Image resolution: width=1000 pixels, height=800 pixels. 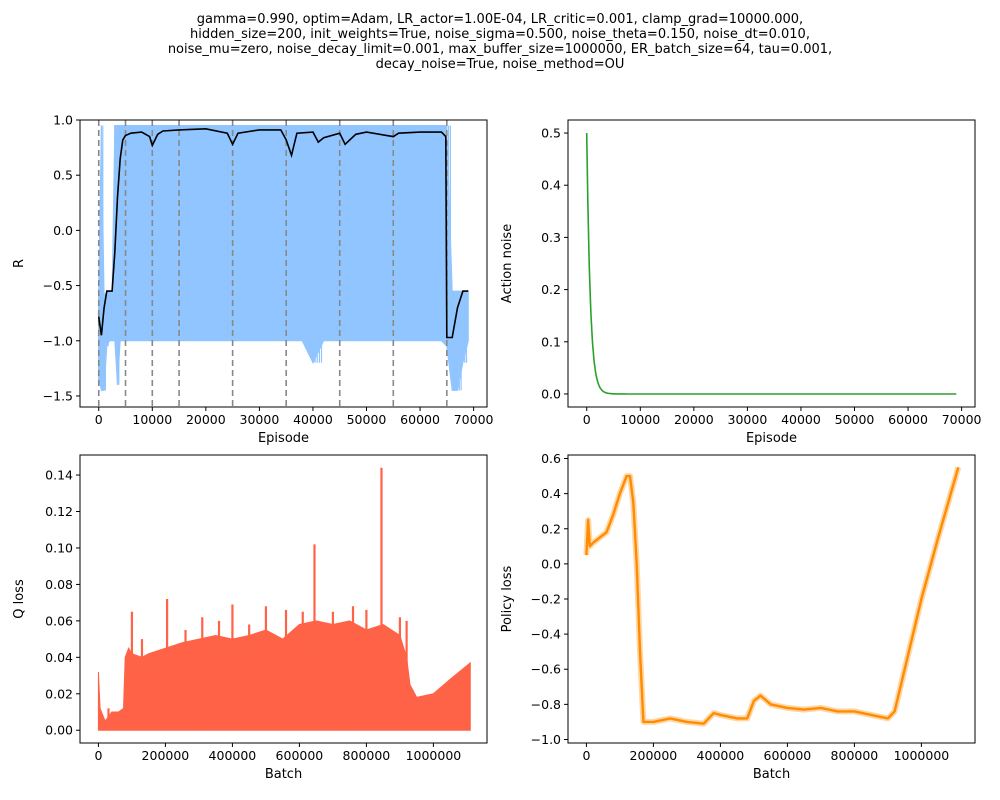 I want to click on y-tick-label: −0.5, so click(x=58, y=285).